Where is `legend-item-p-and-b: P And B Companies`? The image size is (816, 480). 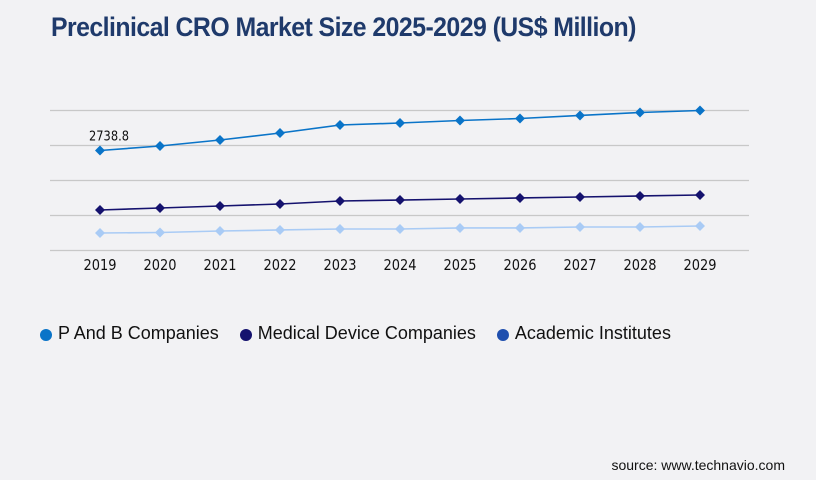
legend-item-p-and-b: P And B Companies is located at coordinates (129, 333).